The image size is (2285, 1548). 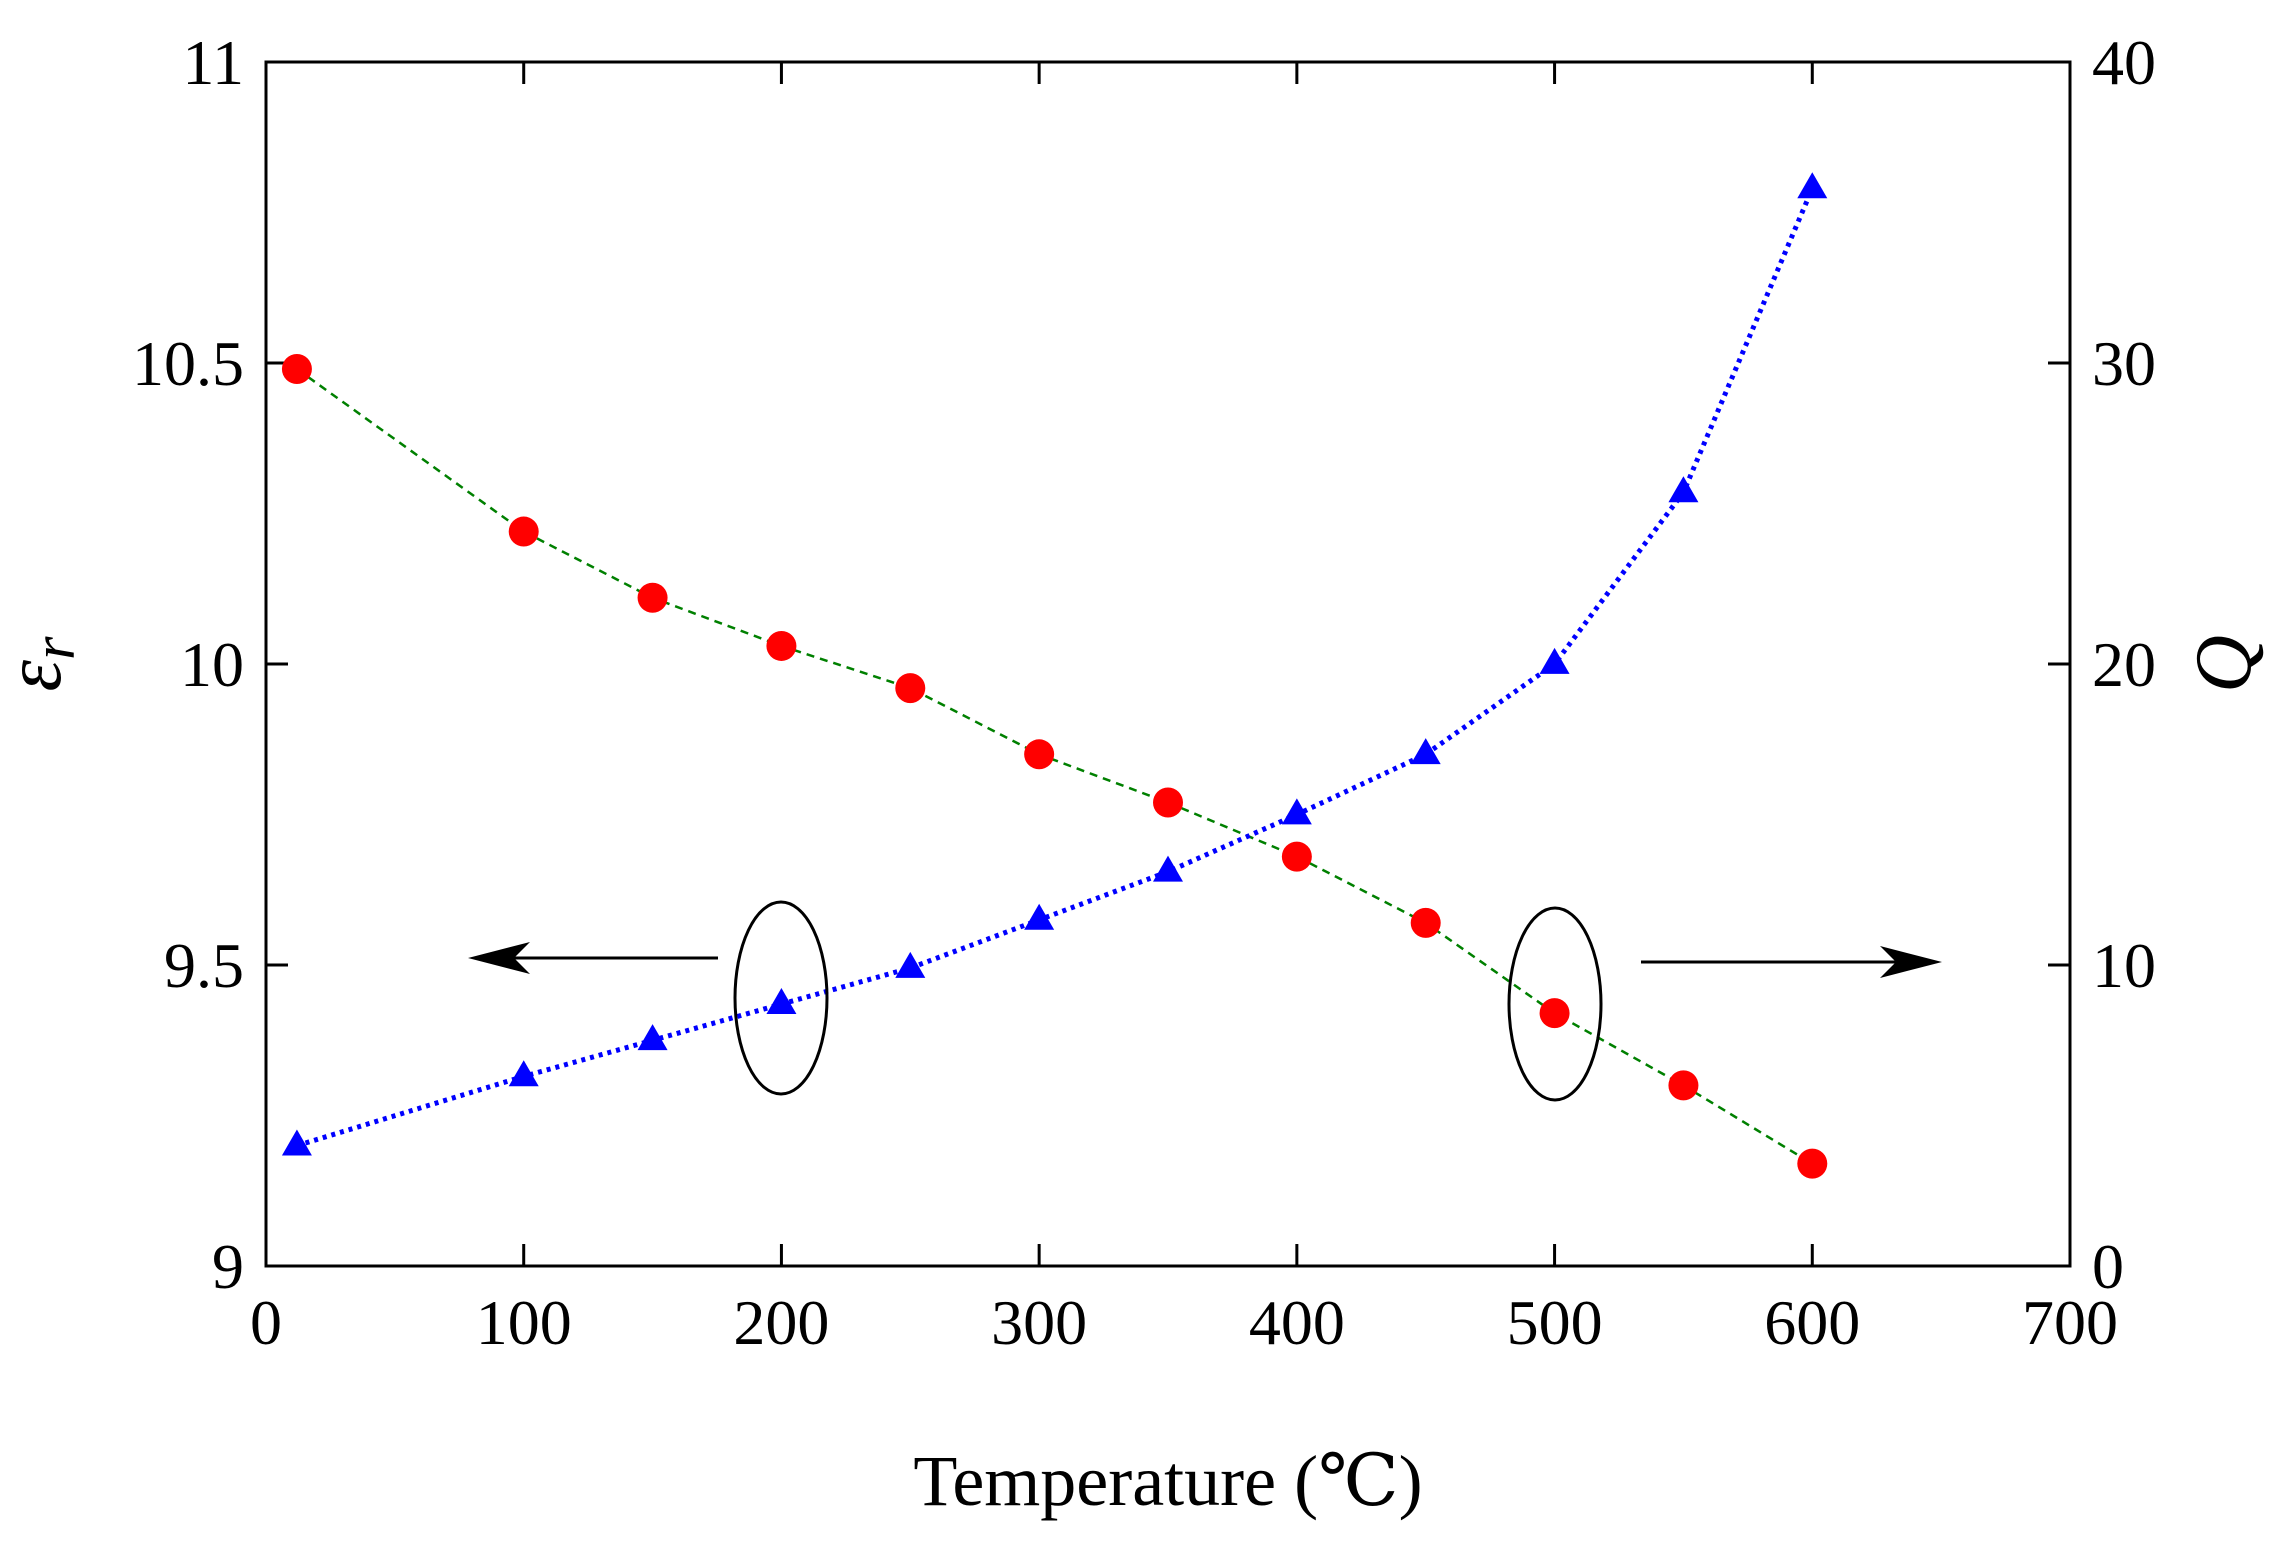 I want to click on right-arrow-head-icon, so click(x=1911, y=962).